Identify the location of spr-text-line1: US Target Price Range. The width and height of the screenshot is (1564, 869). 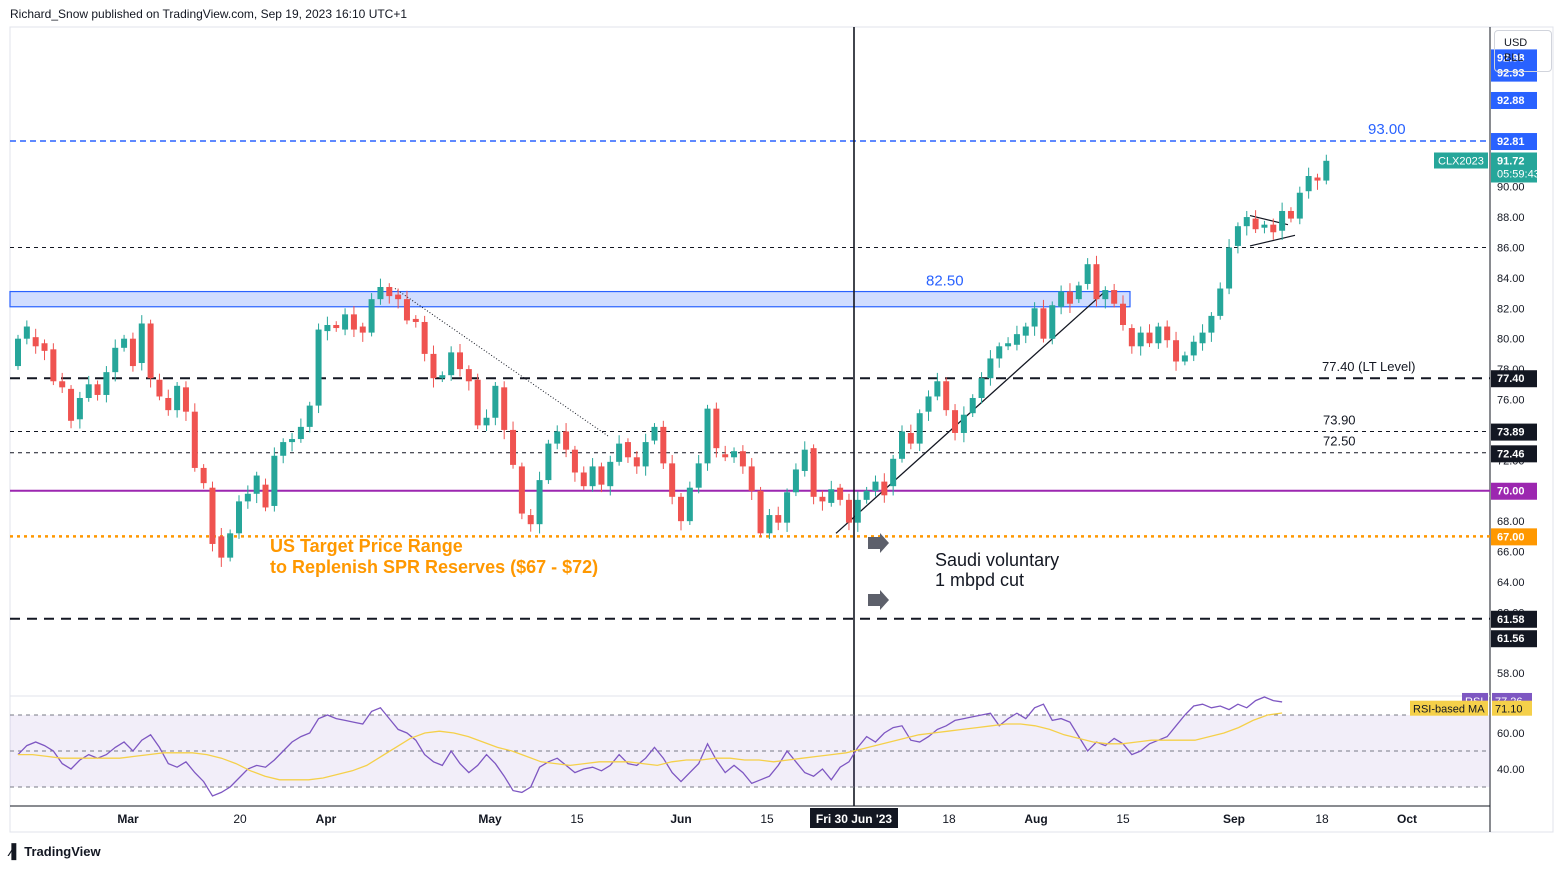
(366, 546).